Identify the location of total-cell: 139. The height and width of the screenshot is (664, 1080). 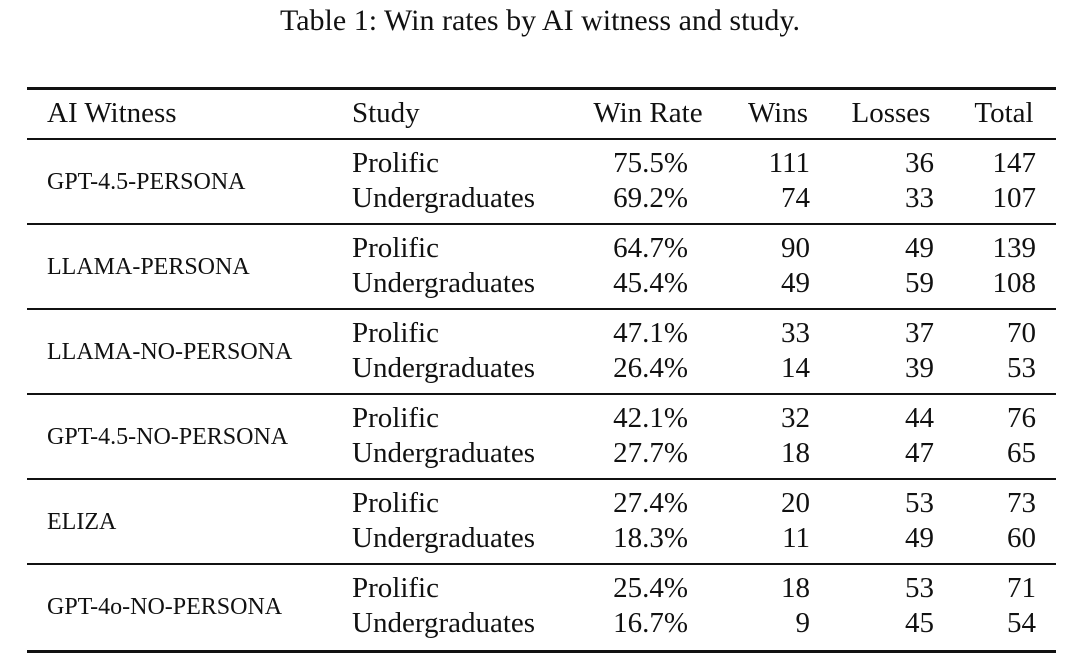
(1014, 248).